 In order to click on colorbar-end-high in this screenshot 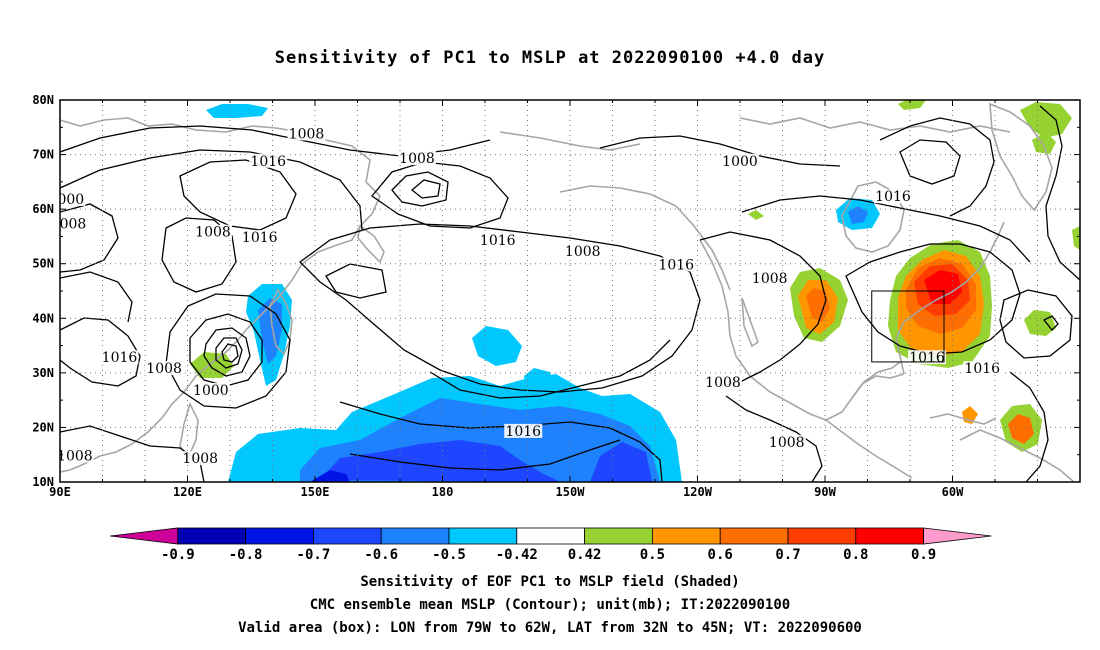, I will do `click(957, 536)`.